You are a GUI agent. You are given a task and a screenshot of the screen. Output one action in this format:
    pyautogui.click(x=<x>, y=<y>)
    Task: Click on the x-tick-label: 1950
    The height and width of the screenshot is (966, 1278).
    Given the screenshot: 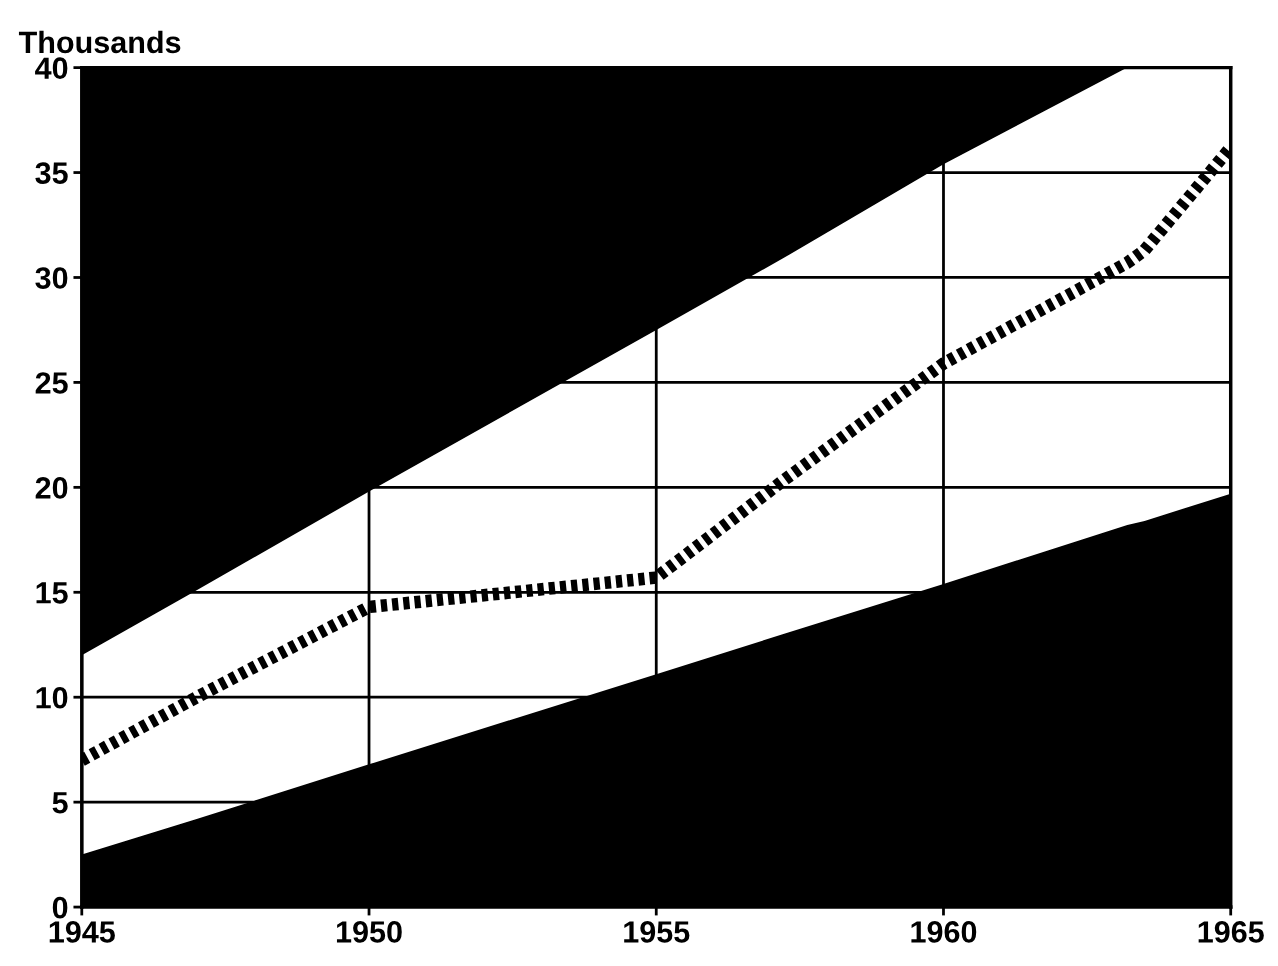 What is the action you would take?
    pyautogui.click(x=369, y=932)
    